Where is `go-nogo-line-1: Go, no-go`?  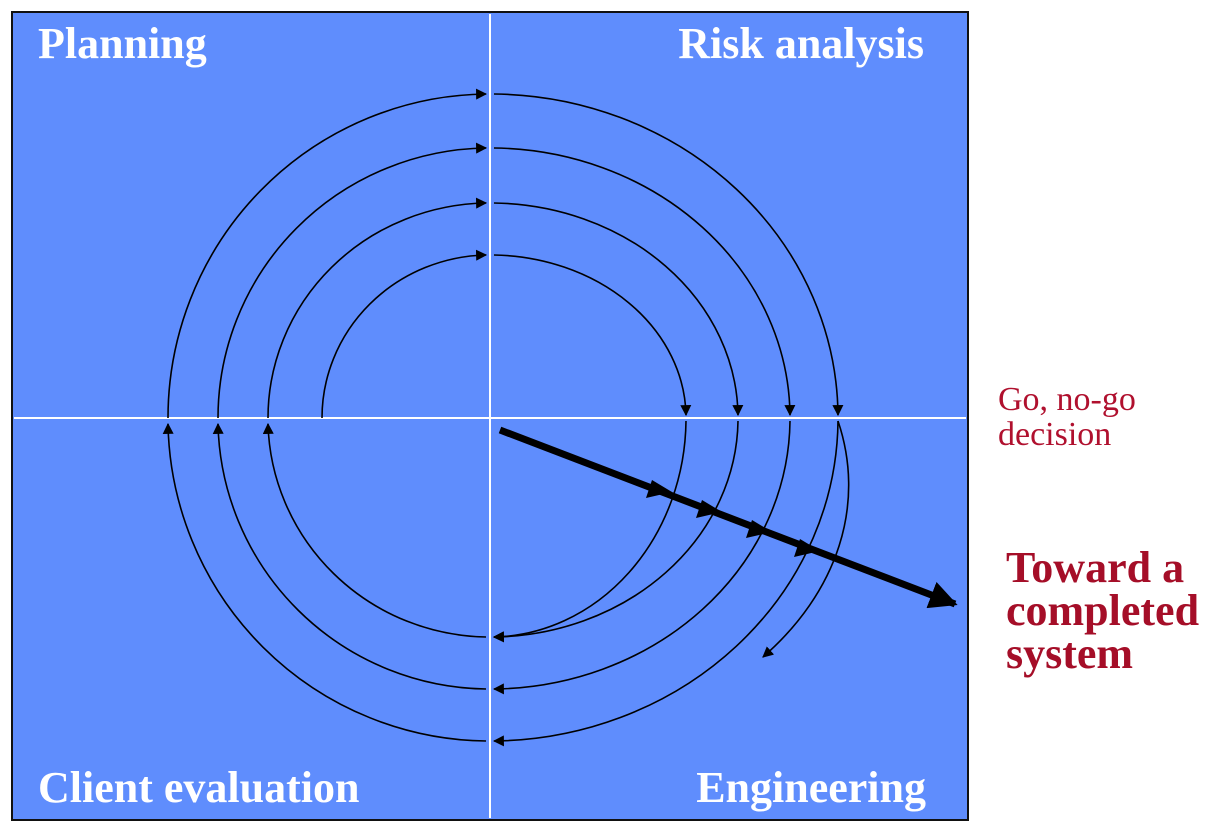 go-nogo-line-1: Go, no-go is located at coordinates (1067, 399).